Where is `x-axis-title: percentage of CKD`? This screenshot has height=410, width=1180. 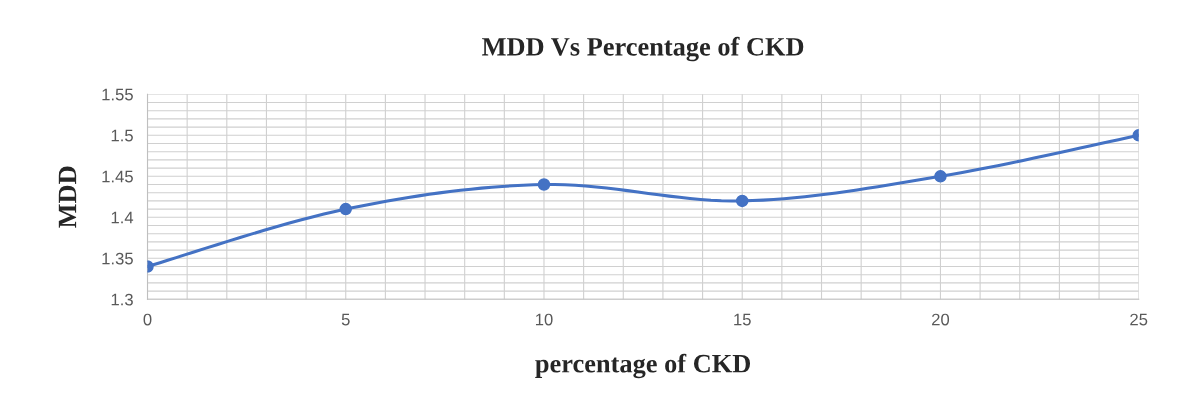 x-axis-title: percentage of CKD is located at coordinates (643, 366).